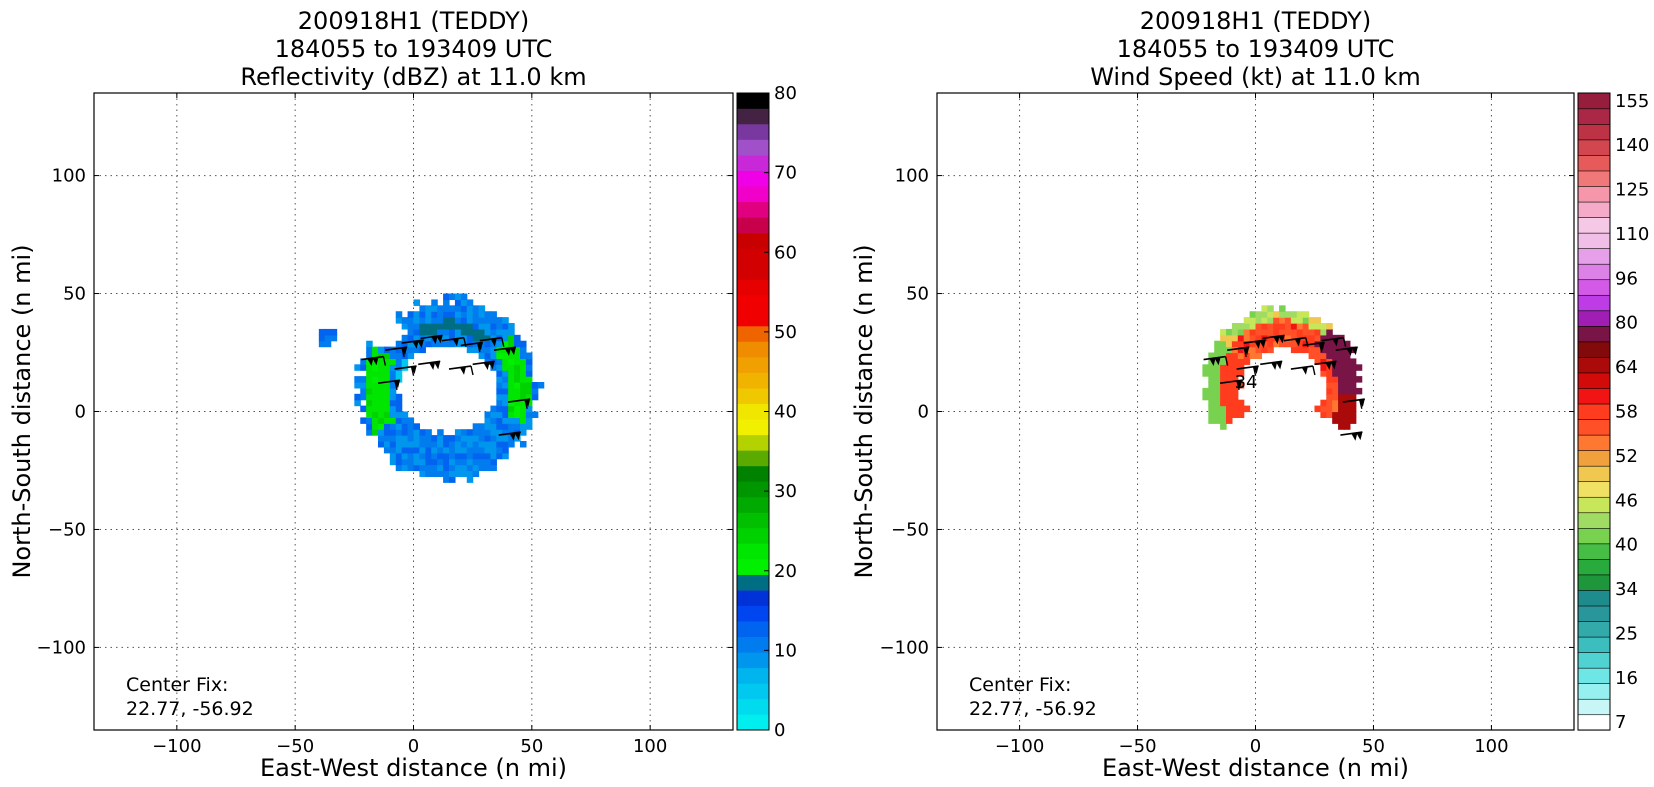  Describe the element at coordinates (1245, 352) in the screenshot. I see `barb-feather` at that location.